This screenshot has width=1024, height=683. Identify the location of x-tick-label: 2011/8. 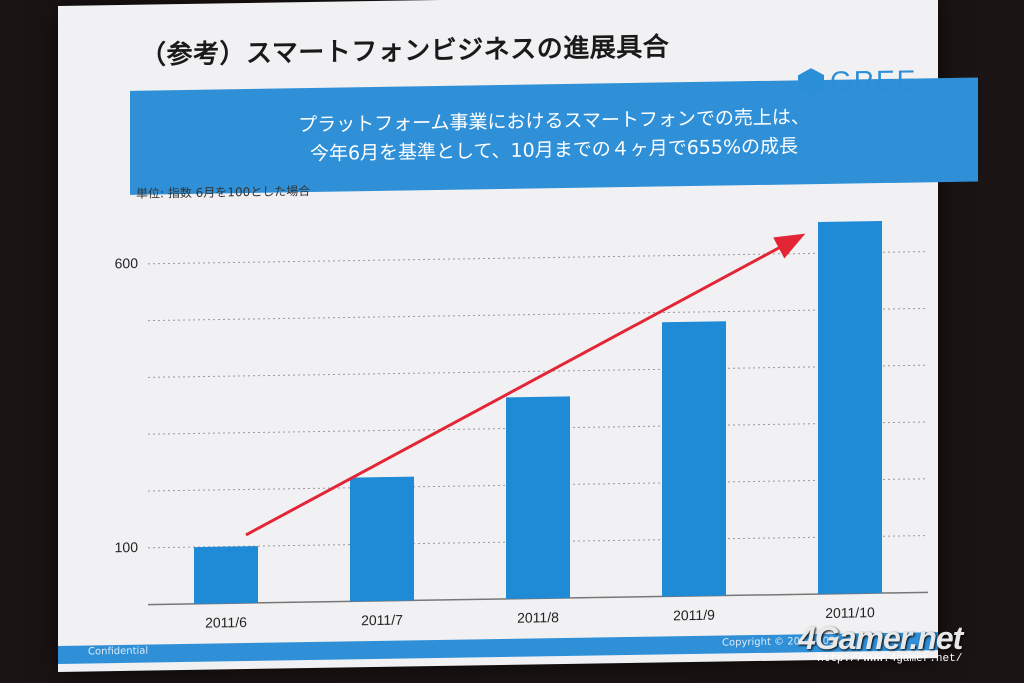
(538, 617).